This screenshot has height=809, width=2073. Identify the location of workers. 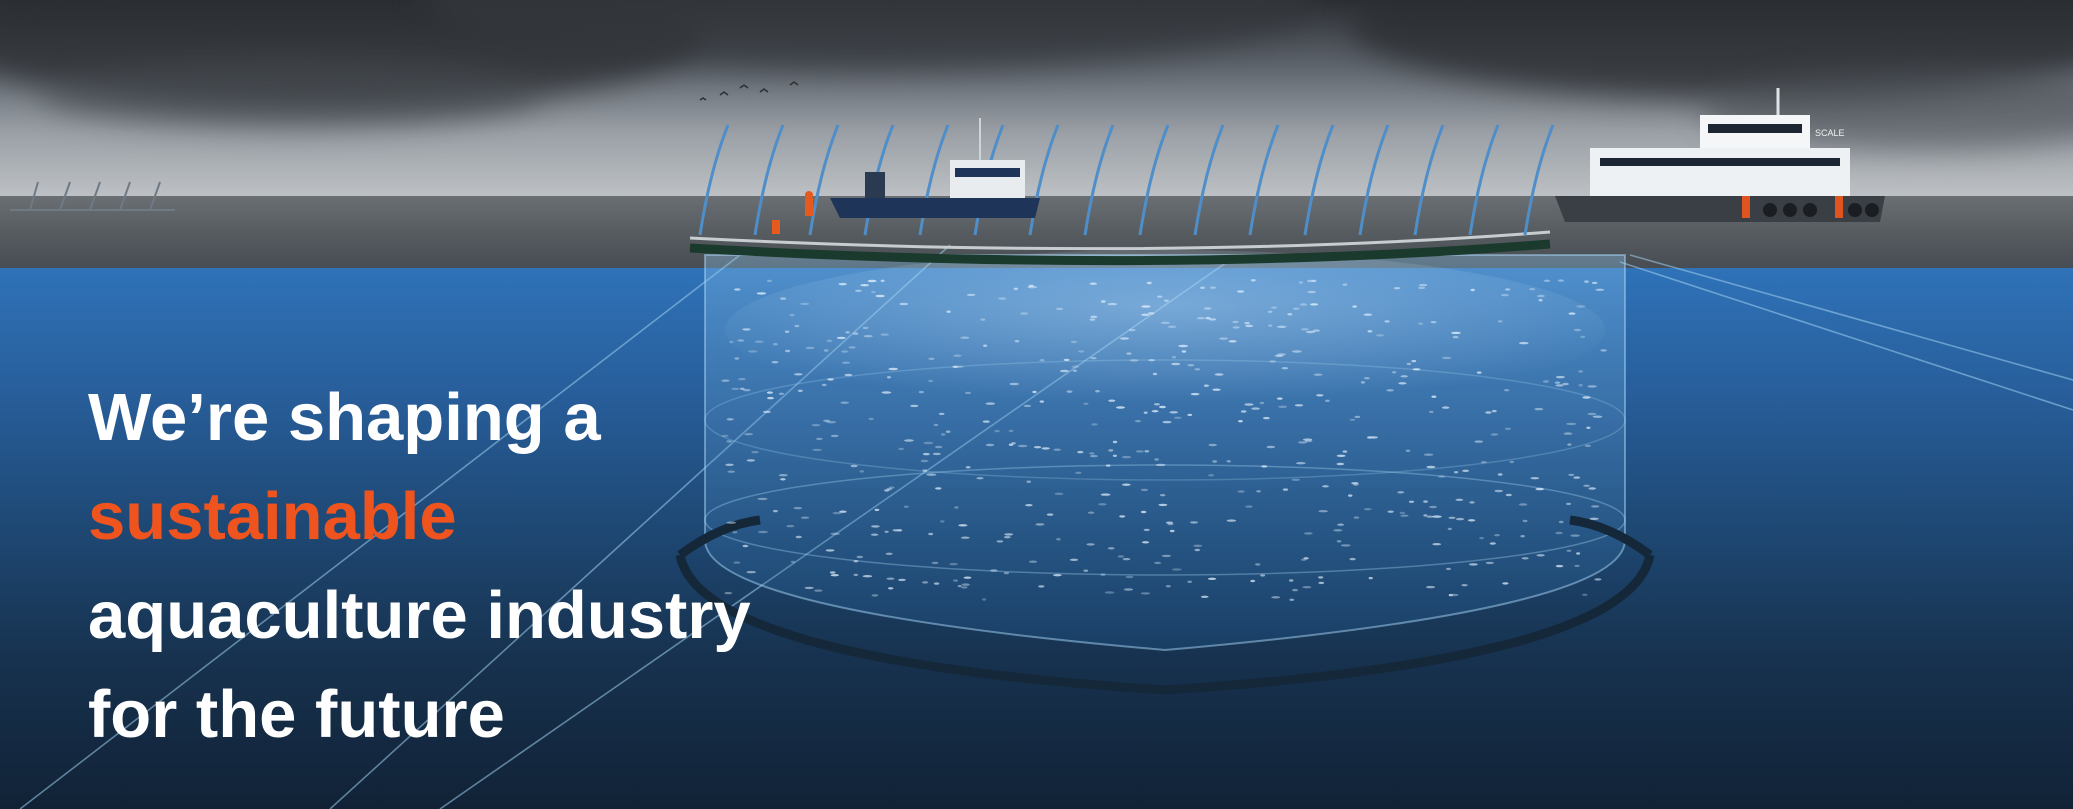
(792, 212).